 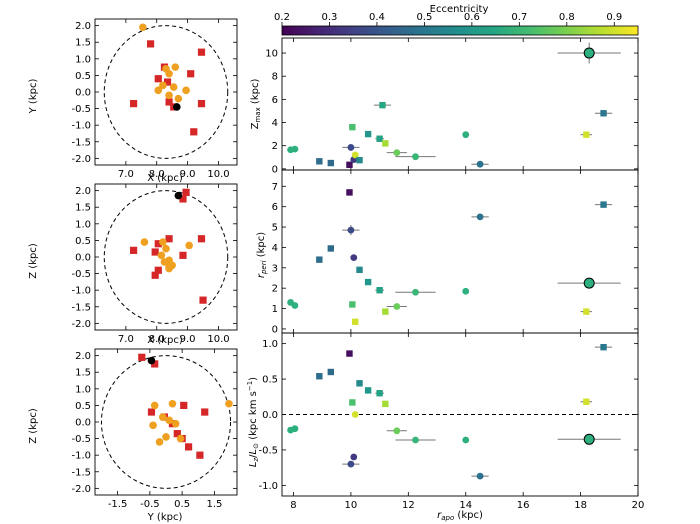 I want to click on y-tick-label: 0, so click(x=275, y=329).